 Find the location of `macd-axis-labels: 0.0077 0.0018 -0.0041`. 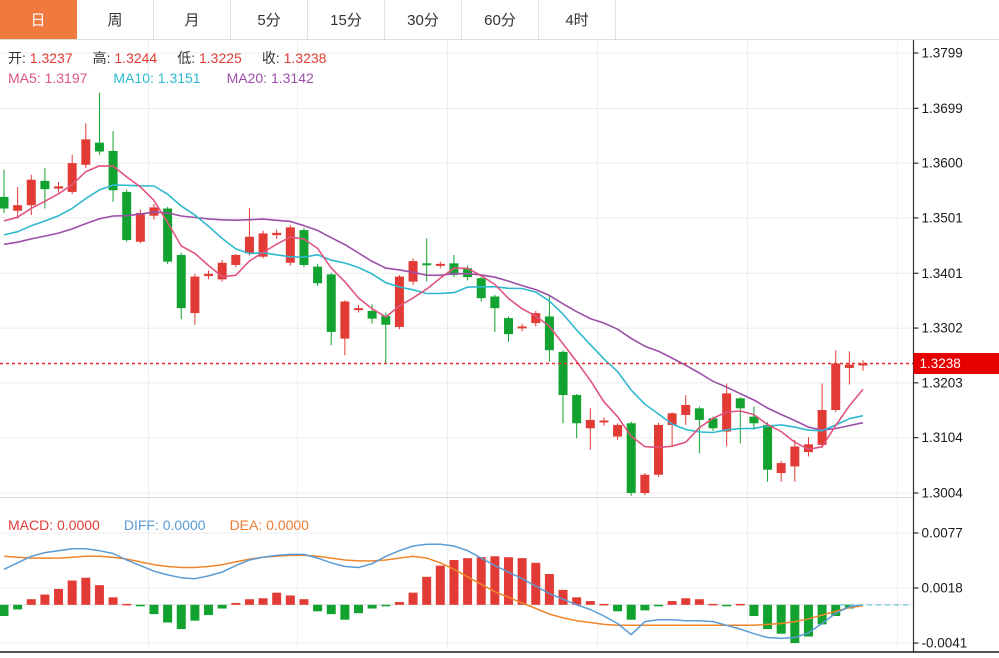

macd-axis-labels: 0.0077 0.0018 -0.0041 is located at coordinates (940, 588).